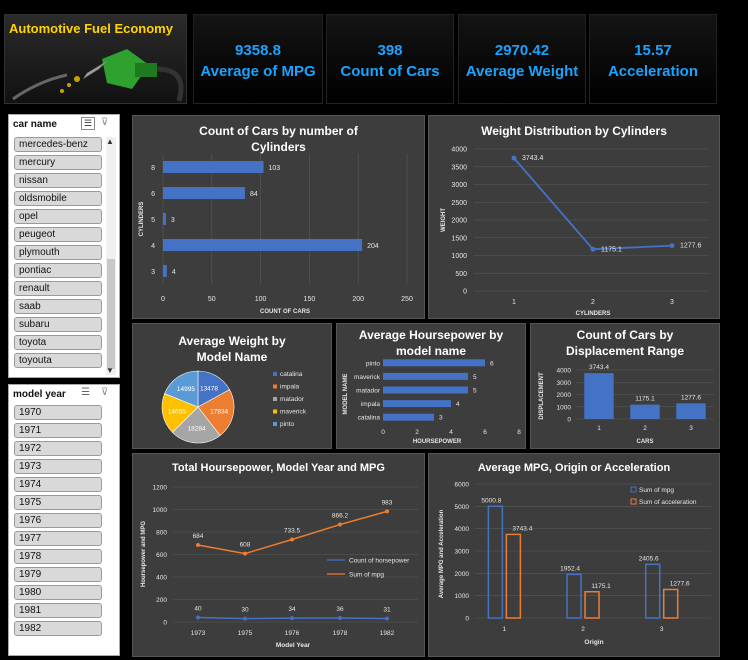 Image resolution: width=748 pixels, height=660 pixels. Describe the element at coordinates (58, 234) in the screenshot. I see `slicer-item: peugeot` at that location.